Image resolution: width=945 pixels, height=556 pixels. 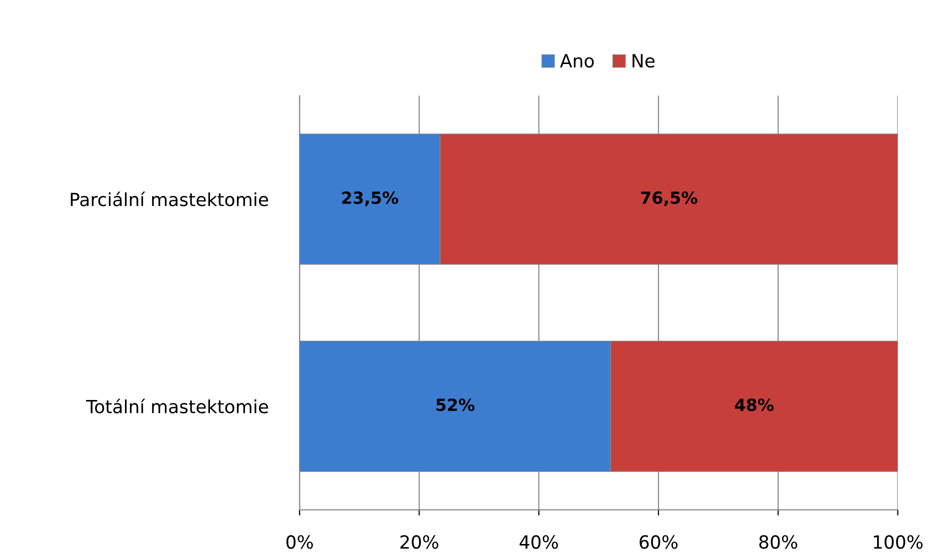 I want to click on data-label: 23,5%, so click(x=370, y=198).